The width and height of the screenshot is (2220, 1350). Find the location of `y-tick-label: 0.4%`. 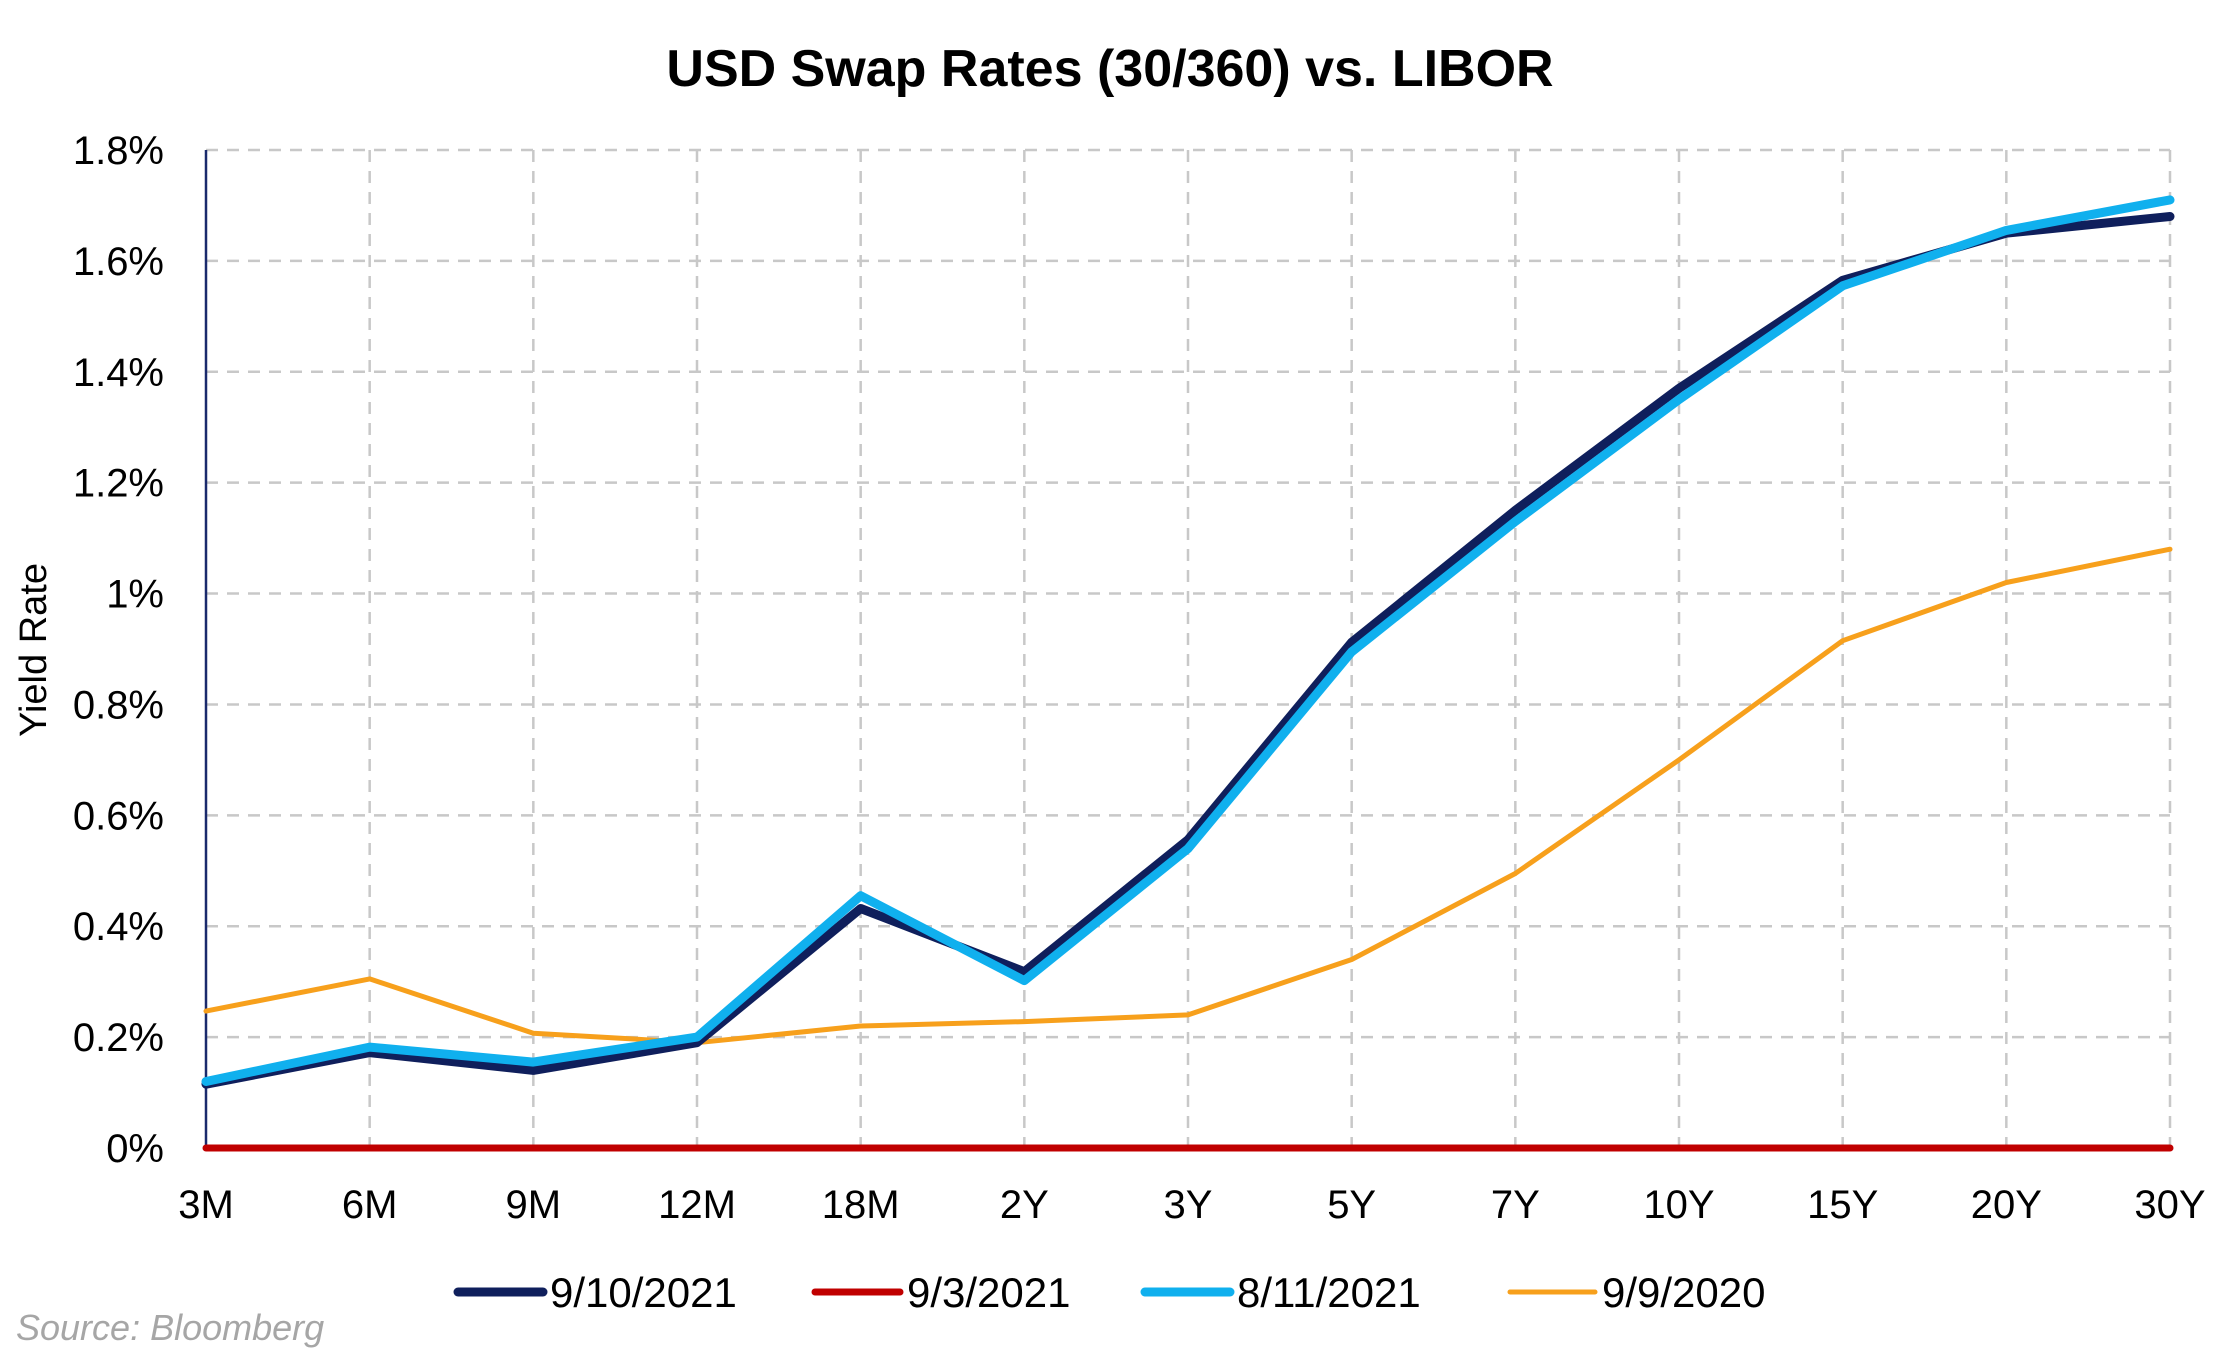

y-tick-label: 0.4% is located at coordinates (118, 927).